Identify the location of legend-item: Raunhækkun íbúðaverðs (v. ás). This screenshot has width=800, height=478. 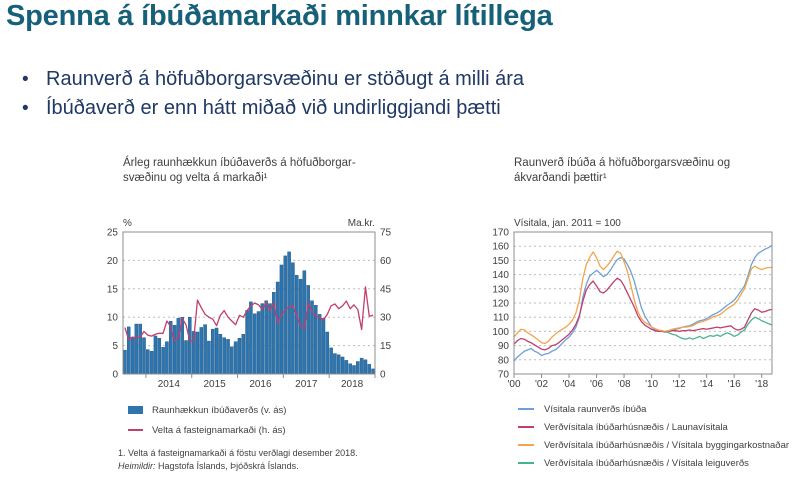
(207, 410).